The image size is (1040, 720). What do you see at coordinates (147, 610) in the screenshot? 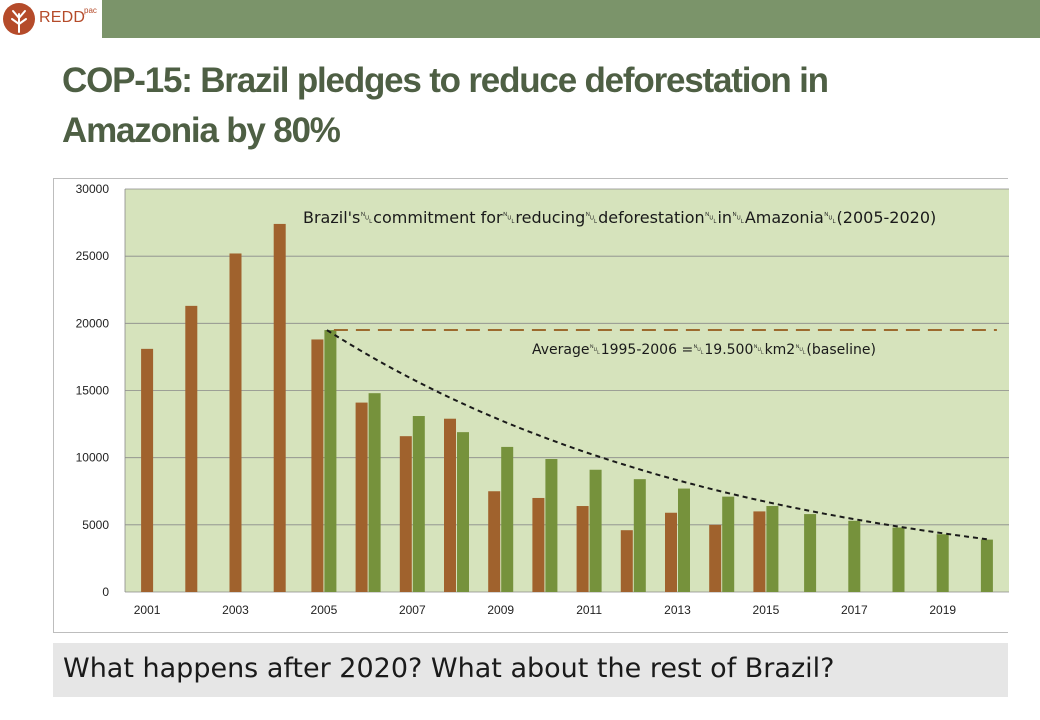
I see `x-tick-label: 2001` at bounding box center [147, 610].